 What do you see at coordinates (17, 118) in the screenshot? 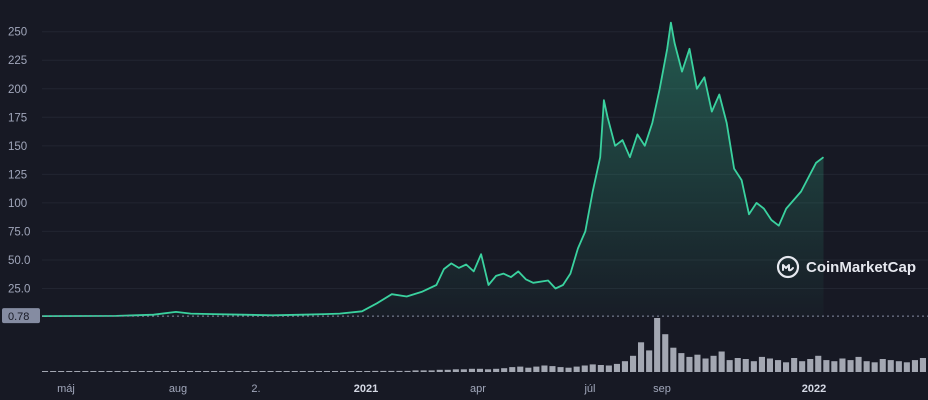
I see `y-tick-label: 175` at bounding box center [17, 118].